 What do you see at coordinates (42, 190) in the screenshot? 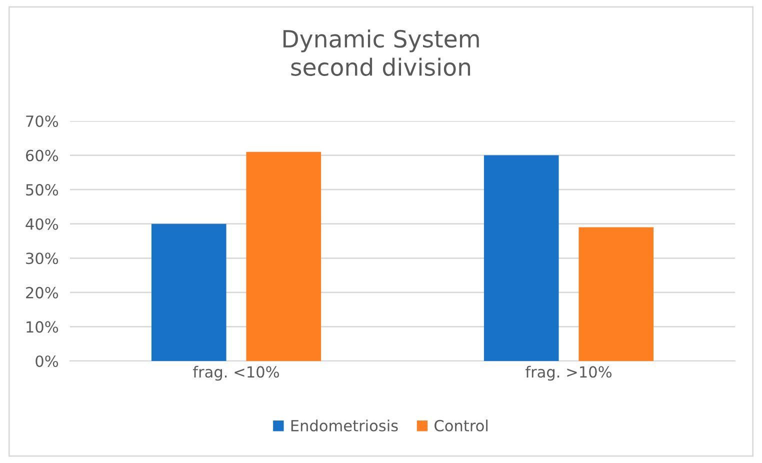
I see `y-tick-label: 50%` at bounding box center [42, 190].